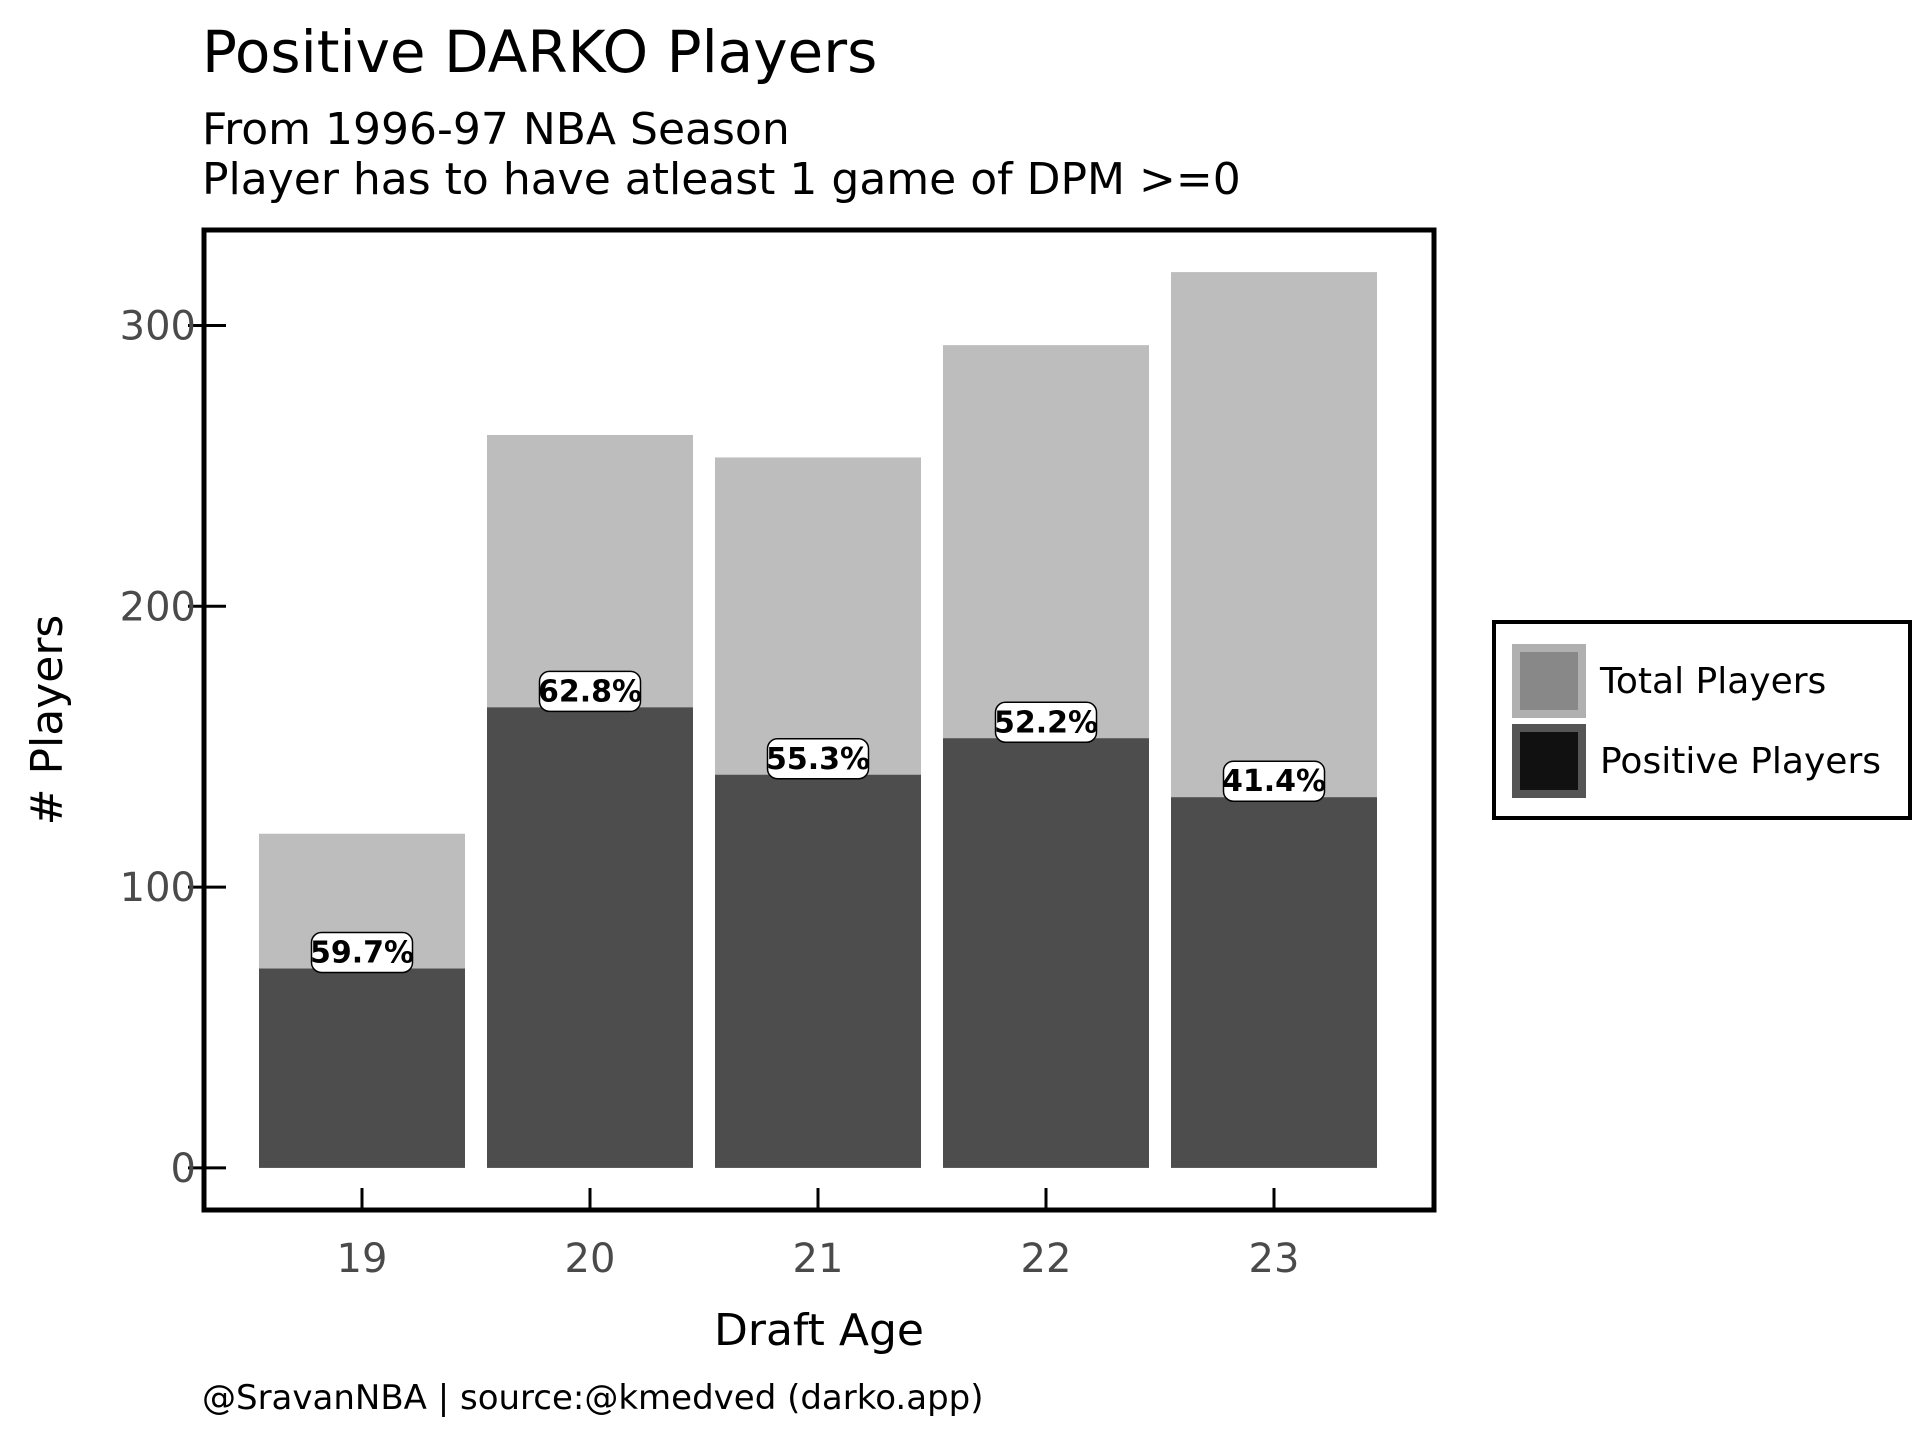 The width and height of the screenshot is (1920, 1440). Describe the element at coordinates (362, 1259) in the screenshot. I see `x-tick-label-19: 19` at that location.